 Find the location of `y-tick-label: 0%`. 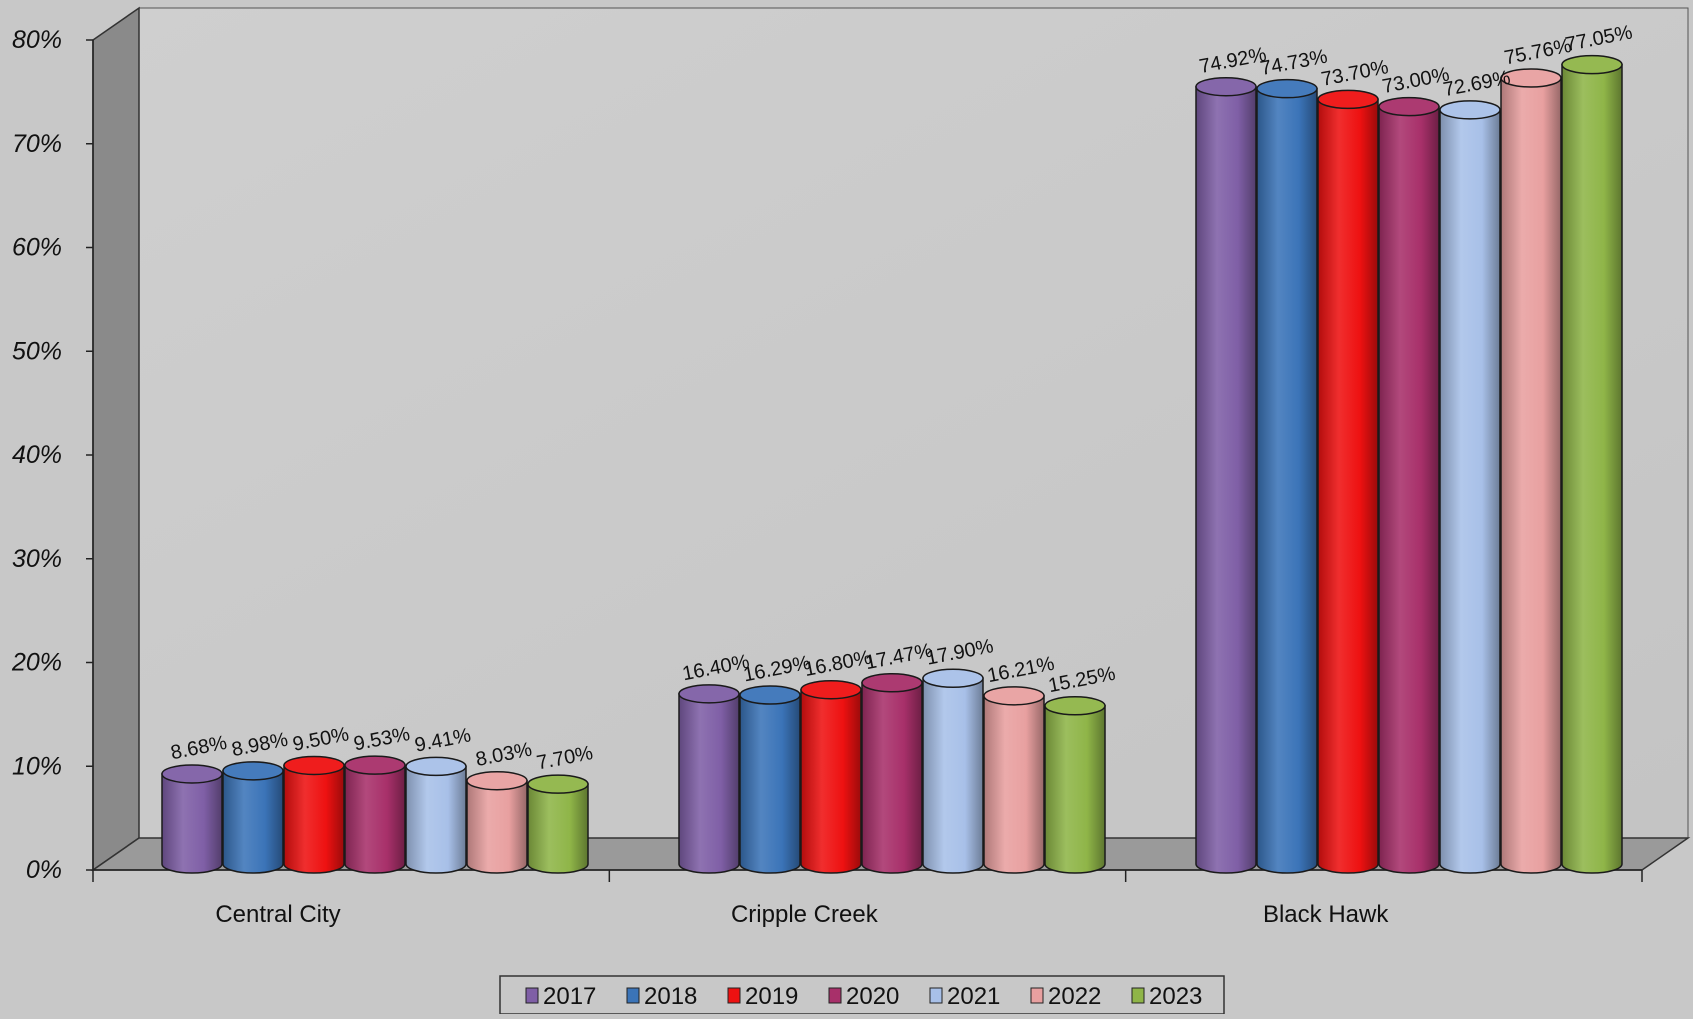

y-tick-label: 0% is located at coordinates (44, 870).